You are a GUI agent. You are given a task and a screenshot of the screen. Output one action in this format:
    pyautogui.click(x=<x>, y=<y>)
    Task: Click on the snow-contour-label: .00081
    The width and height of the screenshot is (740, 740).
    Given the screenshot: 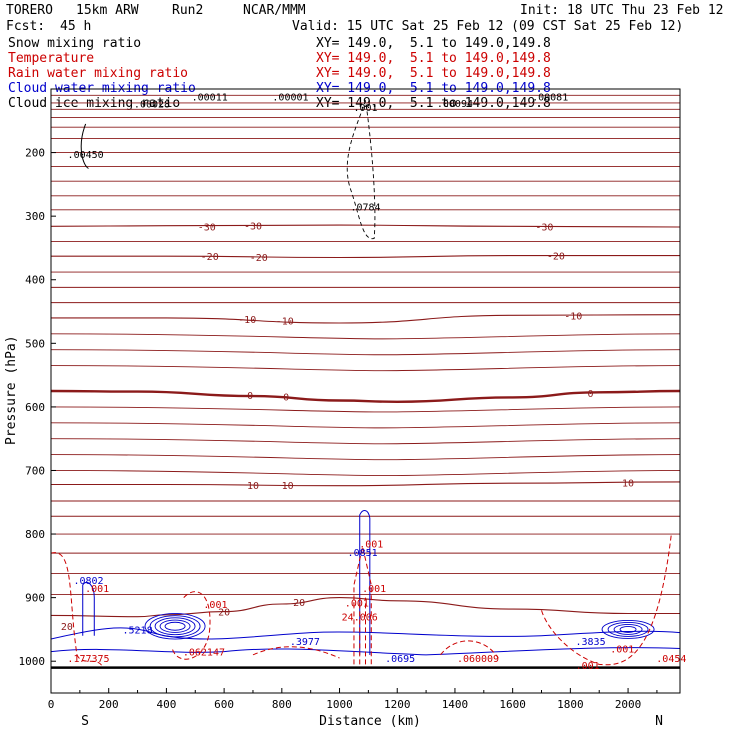 What is the action you would take?
    pyautogui.click(x=550, y=98)
    